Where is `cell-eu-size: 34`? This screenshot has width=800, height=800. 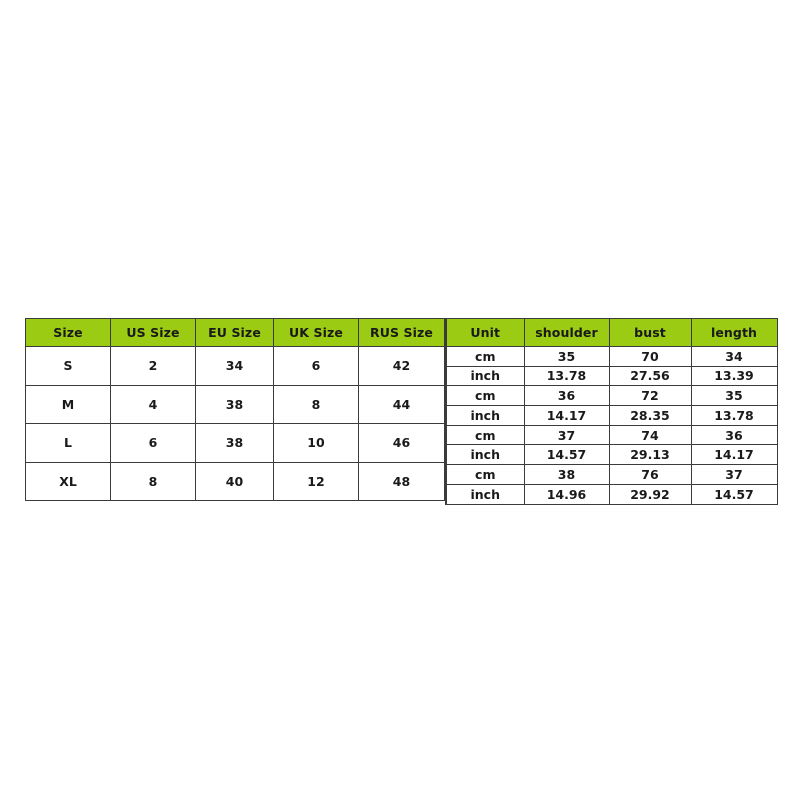
cell-eu-size: 34 is located at coordinates (234, 366).